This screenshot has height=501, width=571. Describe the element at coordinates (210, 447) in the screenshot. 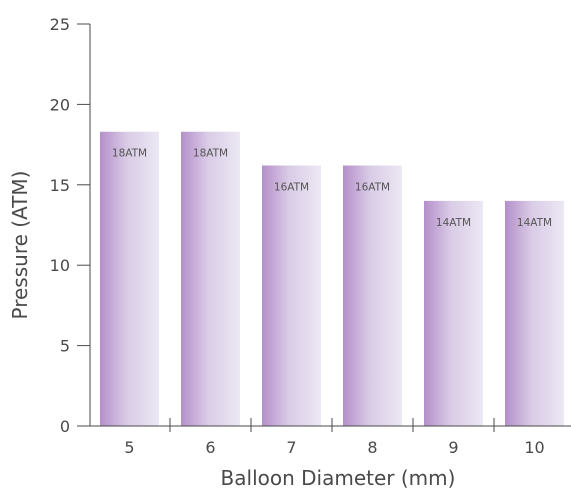

I see `x-tick-label-6: 6` at that location.